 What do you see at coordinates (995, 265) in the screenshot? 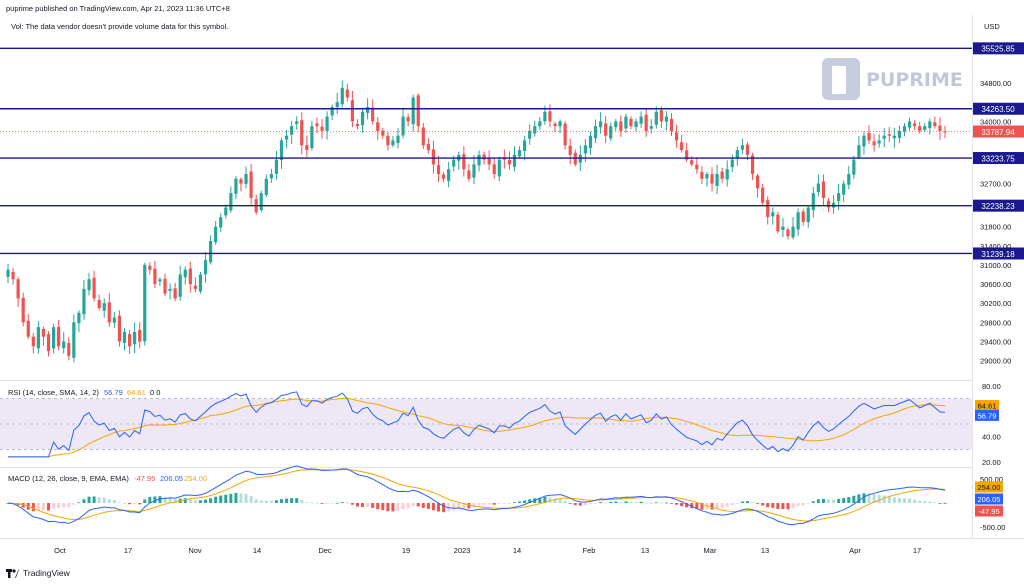
I see `price-axis-tick: 31000.00` at bounding box center [995, 265].